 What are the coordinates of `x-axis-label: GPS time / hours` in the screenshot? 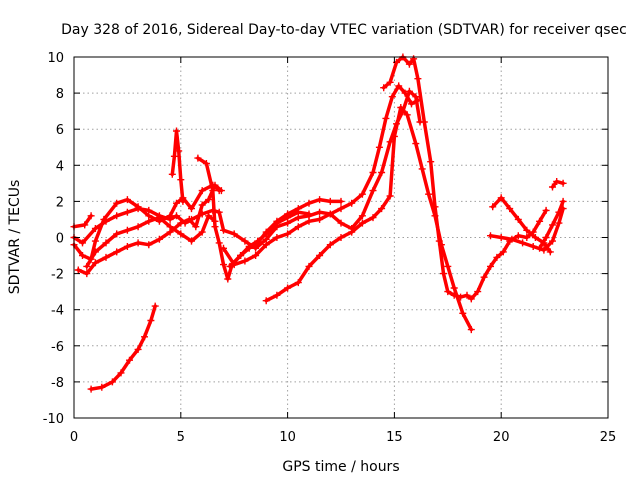 It's located at (340, 467).